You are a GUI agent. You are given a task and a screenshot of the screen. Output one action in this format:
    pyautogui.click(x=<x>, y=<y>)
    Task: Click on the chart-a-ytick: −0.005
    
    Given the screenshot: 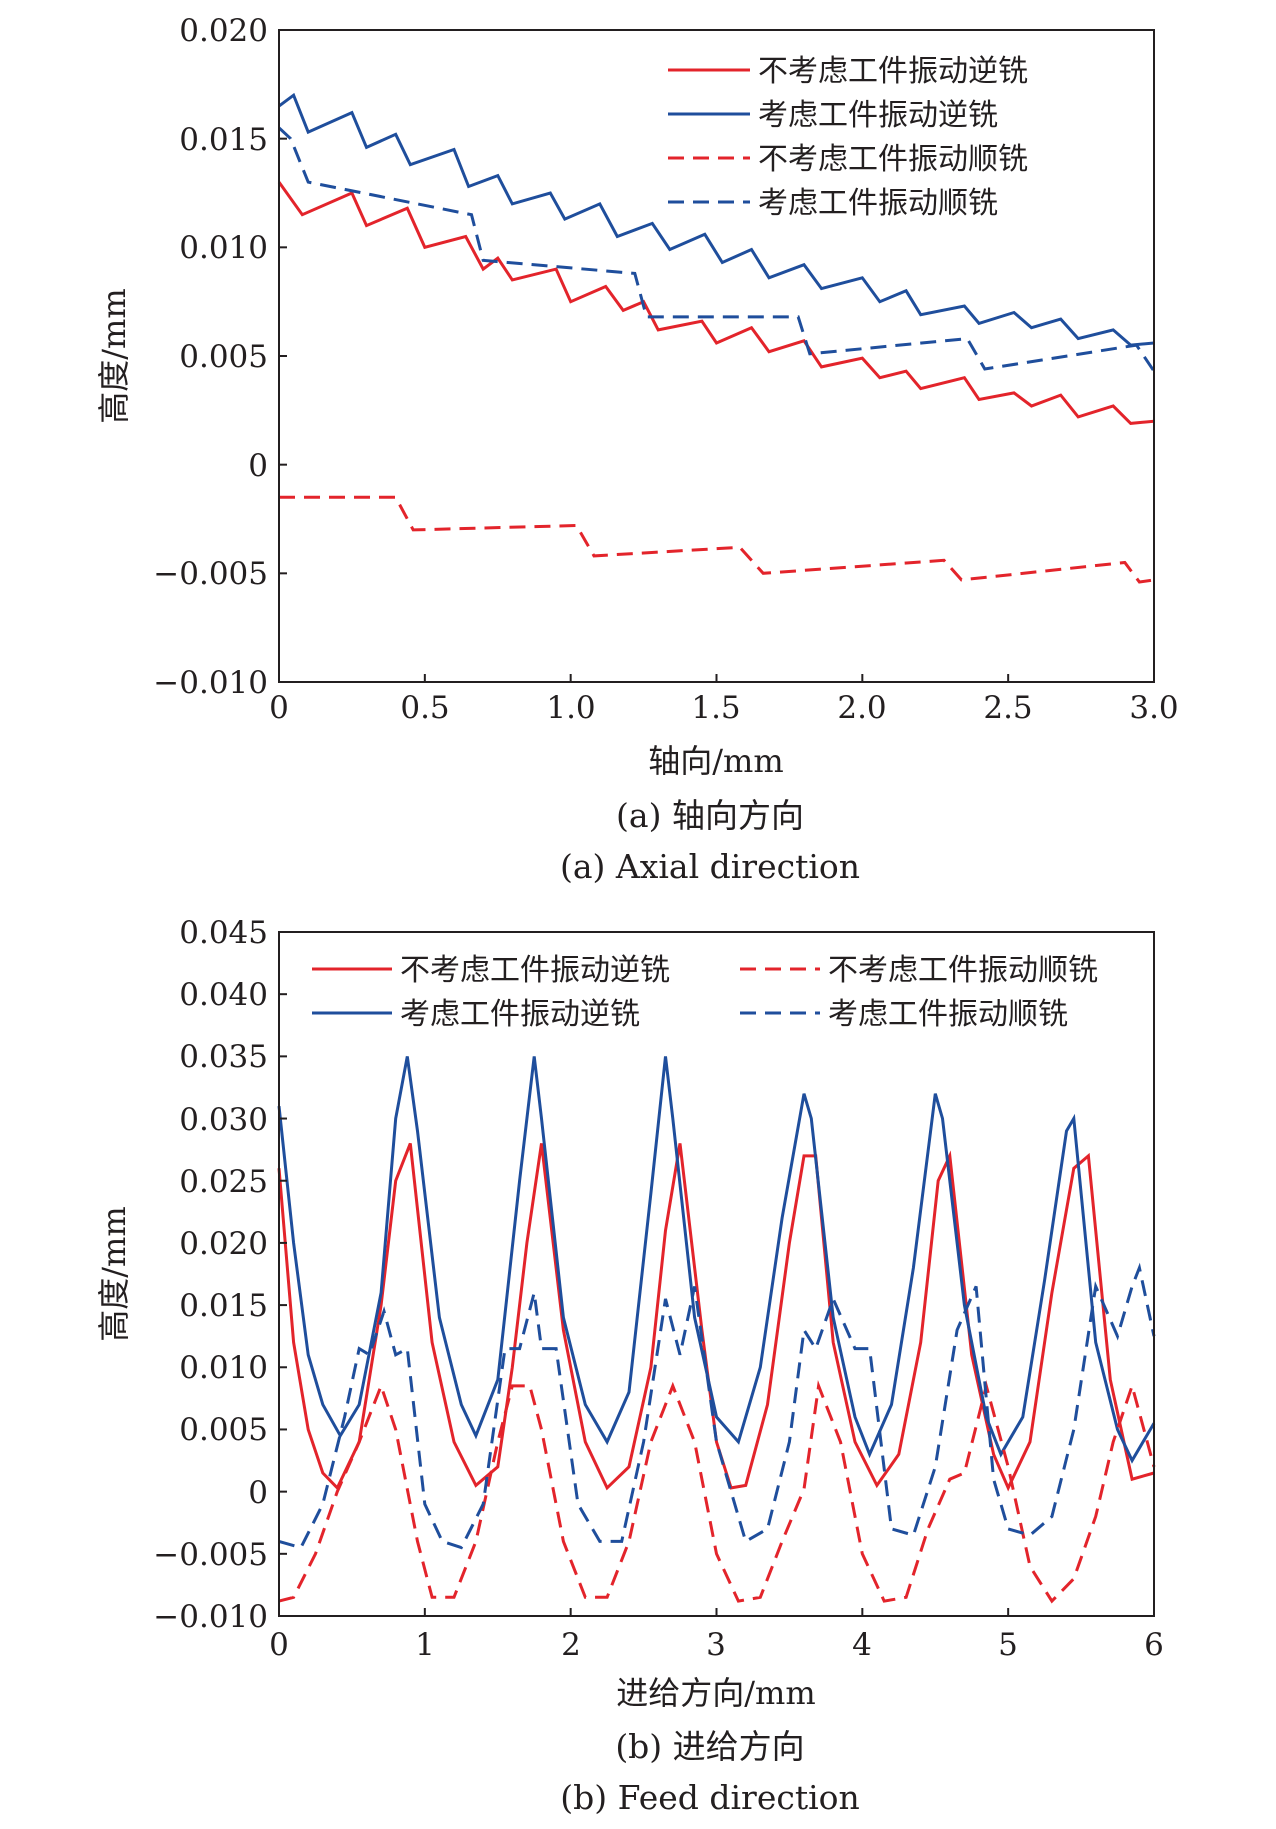 What is the action you would take?
    pyautogui.click(x=210, y=574)
    